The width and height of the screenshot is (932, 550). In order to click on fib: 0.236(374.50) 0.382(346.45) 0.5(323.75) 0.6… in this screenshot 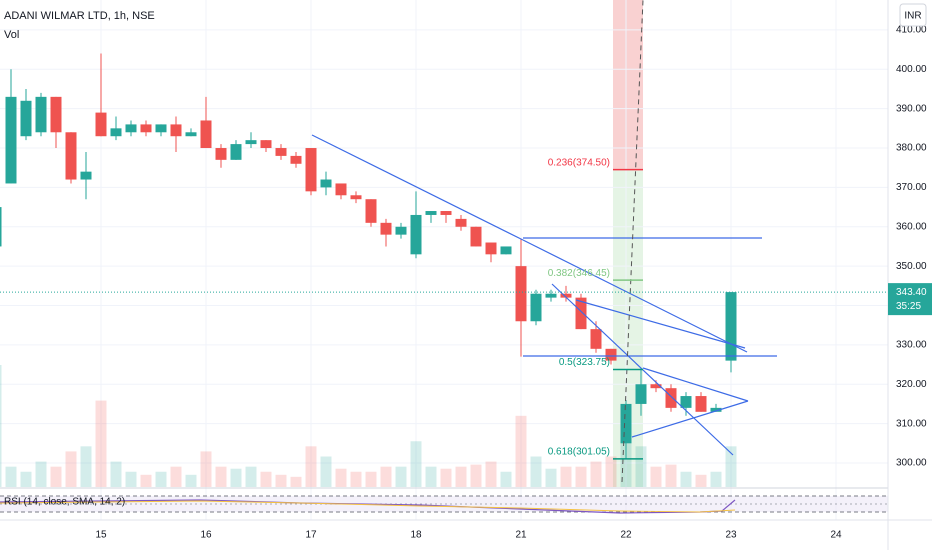, I will do `click(595, 308)`.